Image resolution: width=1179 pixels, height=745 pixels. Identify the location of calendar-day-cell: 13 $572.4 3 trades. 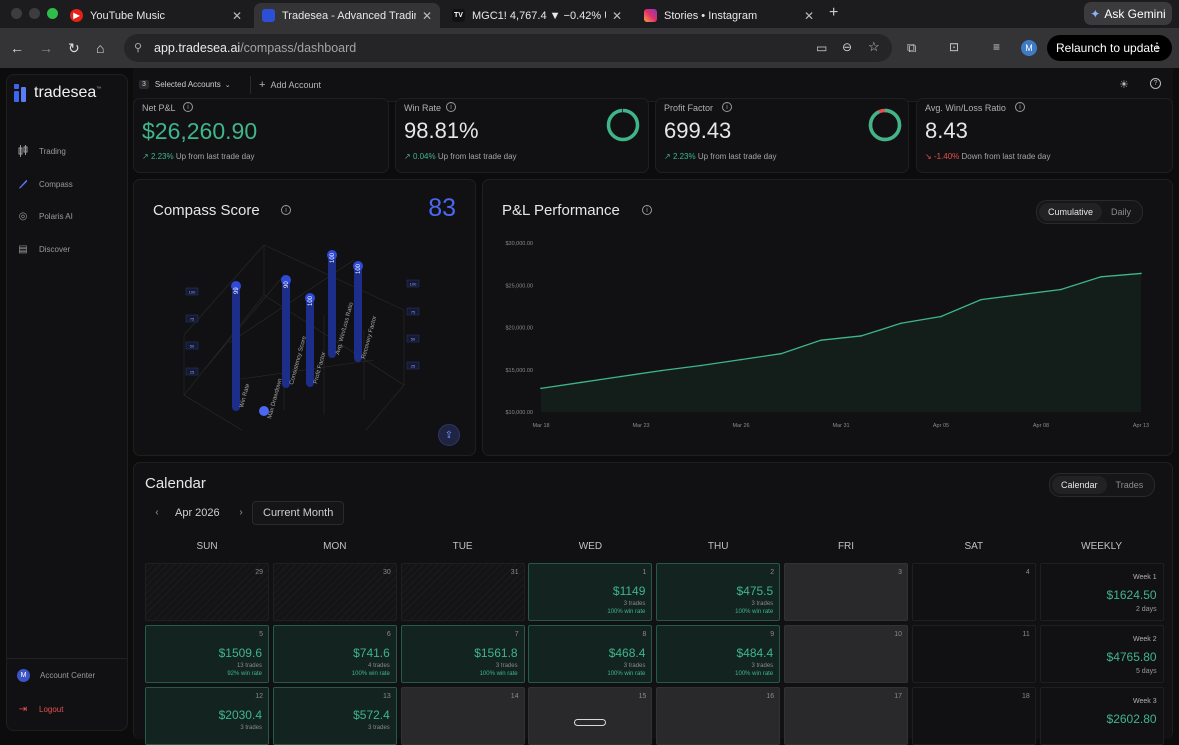
(334, 716).